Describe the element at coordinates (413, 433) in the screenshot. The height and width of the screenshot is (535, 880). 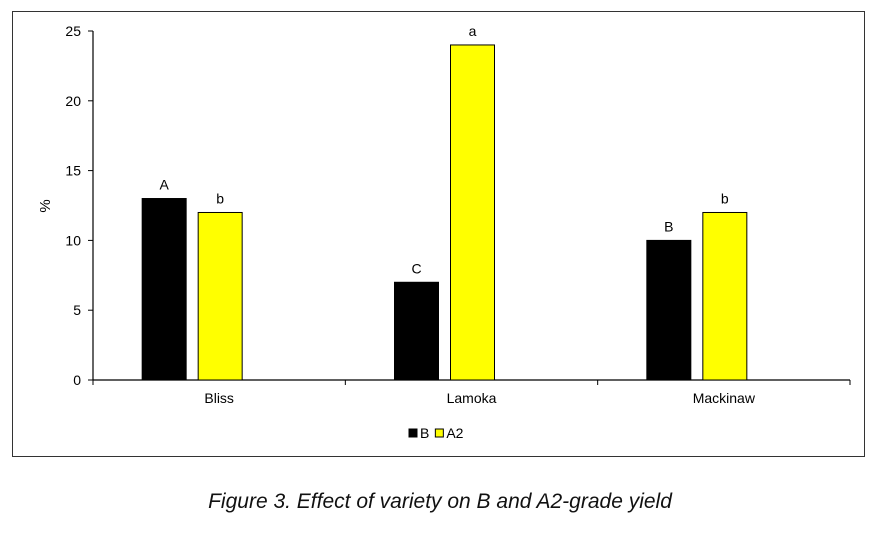
I see `legend-swatch-B` at that location.